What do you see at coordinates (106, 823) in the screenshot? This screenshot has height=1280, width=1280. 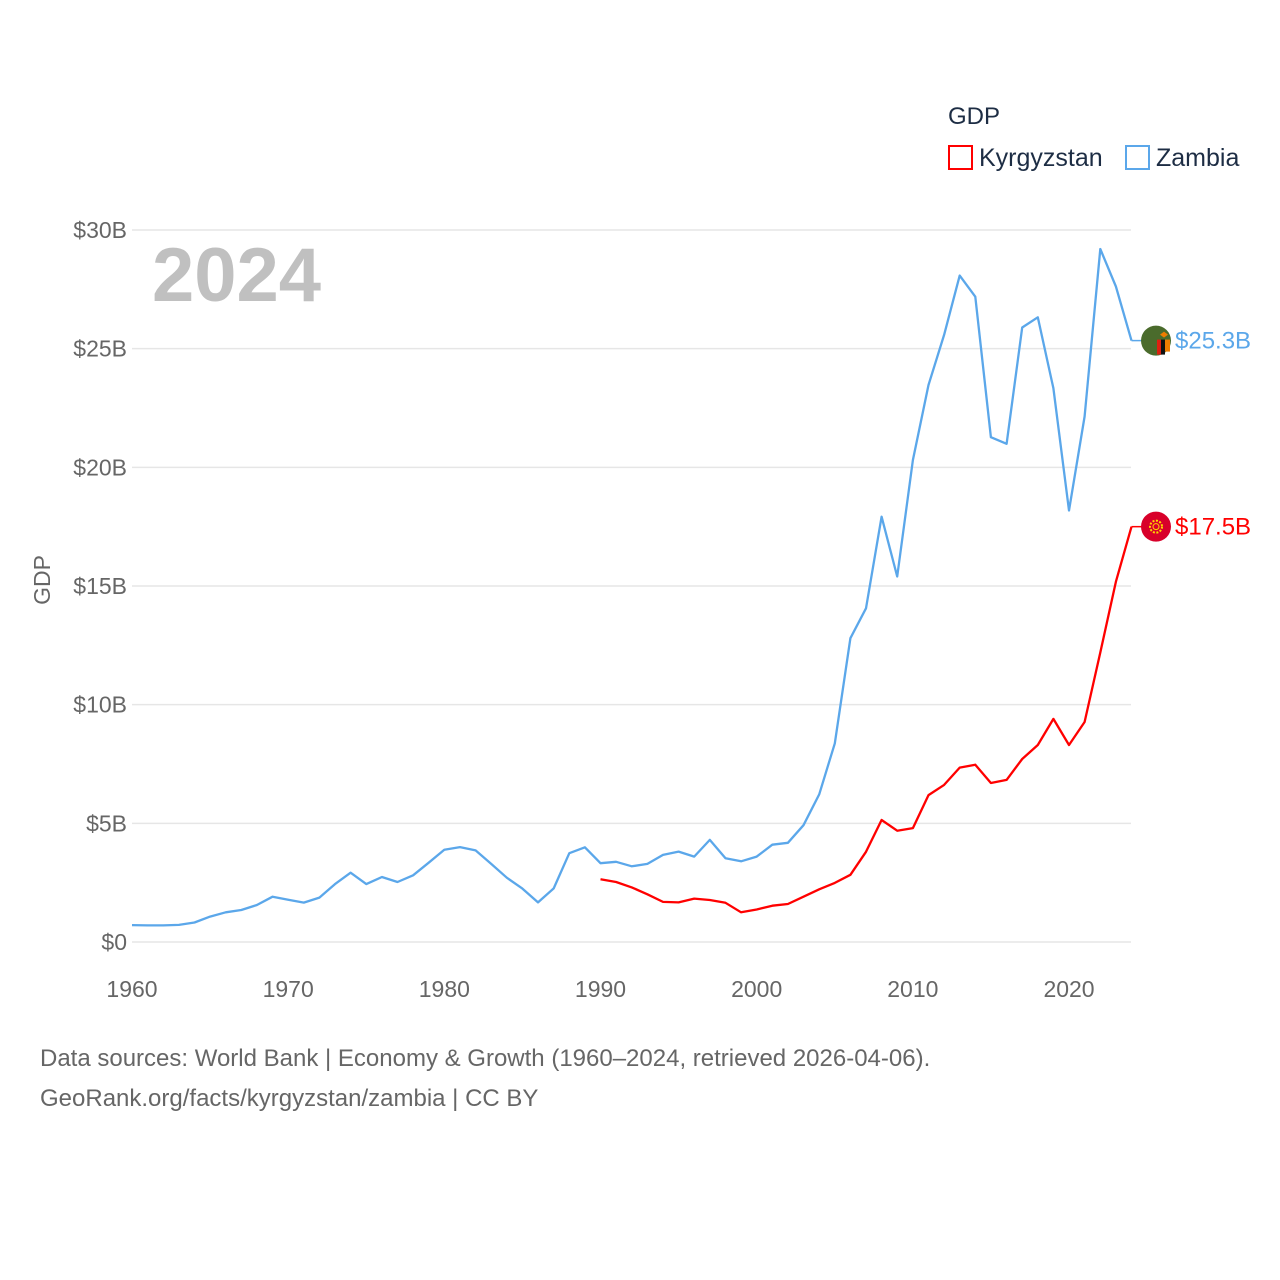 I see `y-tick-label: $5B` at bounding box center [106, 823].